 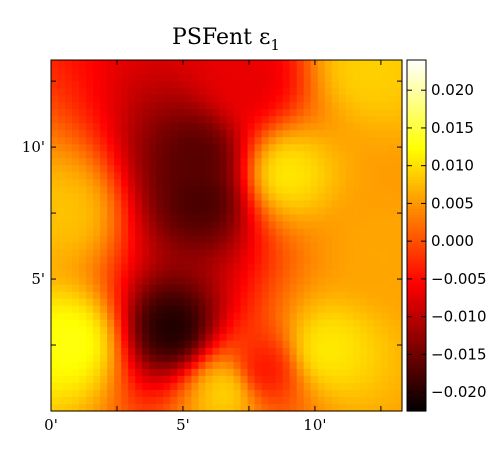 What do you see at coordinates (416, 235) in the screenshot?
I see `colorbar-frame` at bounding box center [416, 235].